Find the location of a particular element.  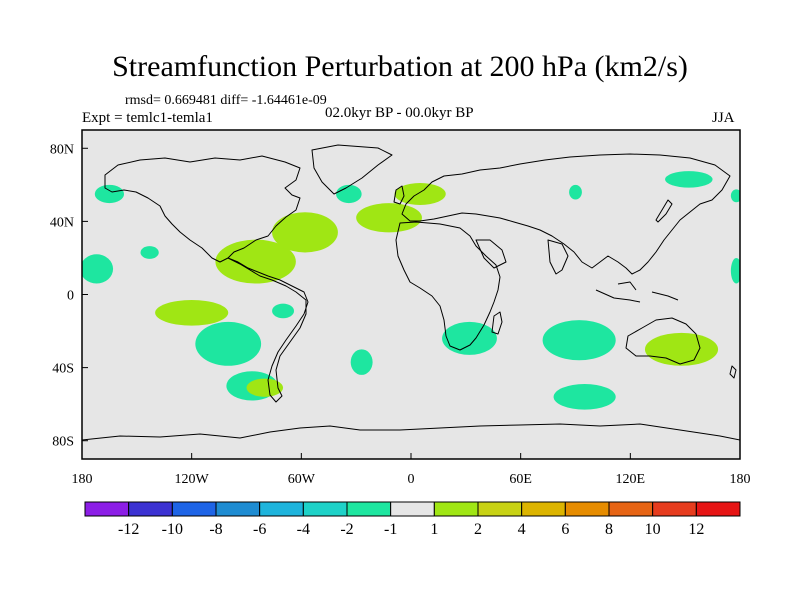

colorbar-label: 8 is located at coordinates (609, 529).